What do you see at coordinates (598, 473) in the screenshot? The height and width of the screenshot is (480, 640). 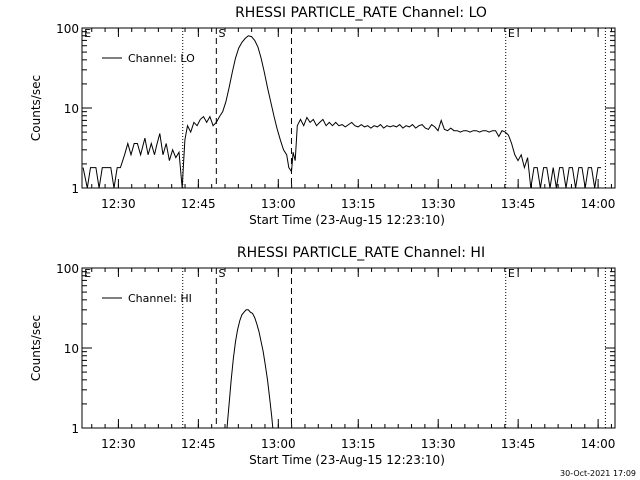 I see `footer-timestamp: 30-Oct-2021 17:09` at bounding box center [598, 473].